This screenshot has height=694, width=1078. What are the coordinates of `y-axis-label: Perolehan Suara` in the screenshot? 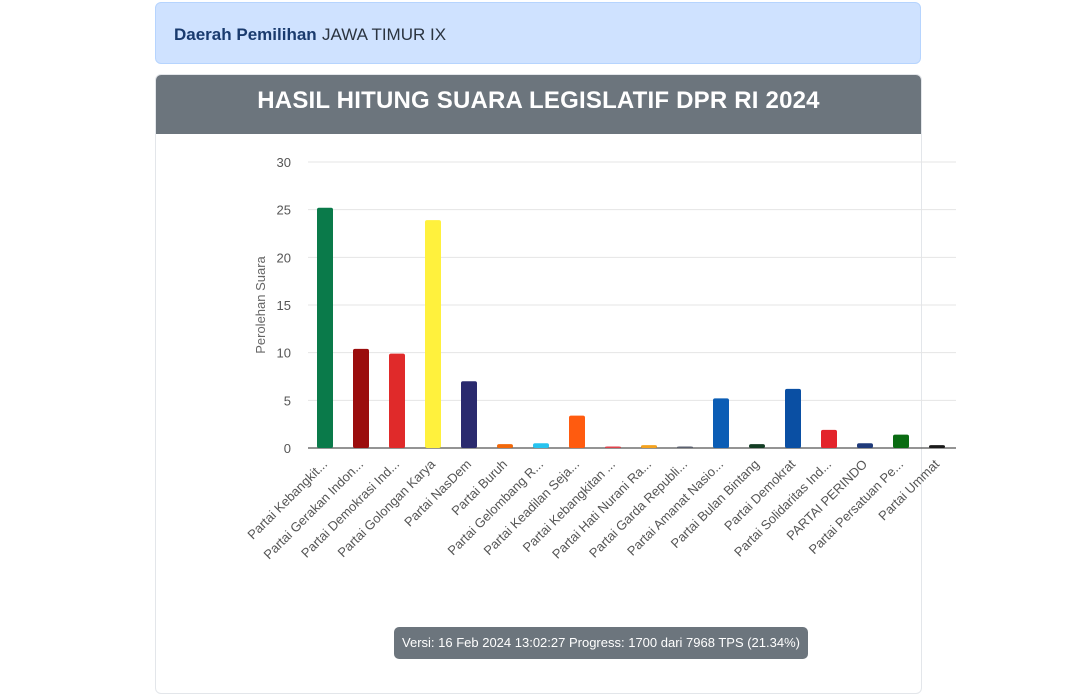 It's located at (260, 304).